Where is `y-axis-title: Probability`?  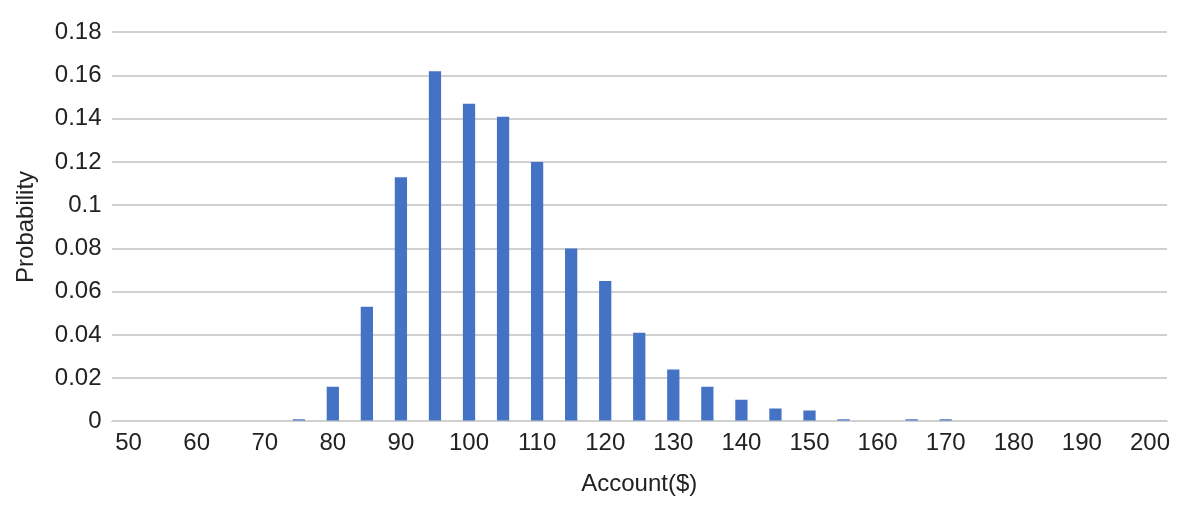
y-axis-title: Probability is located at coordinates (25, 226).